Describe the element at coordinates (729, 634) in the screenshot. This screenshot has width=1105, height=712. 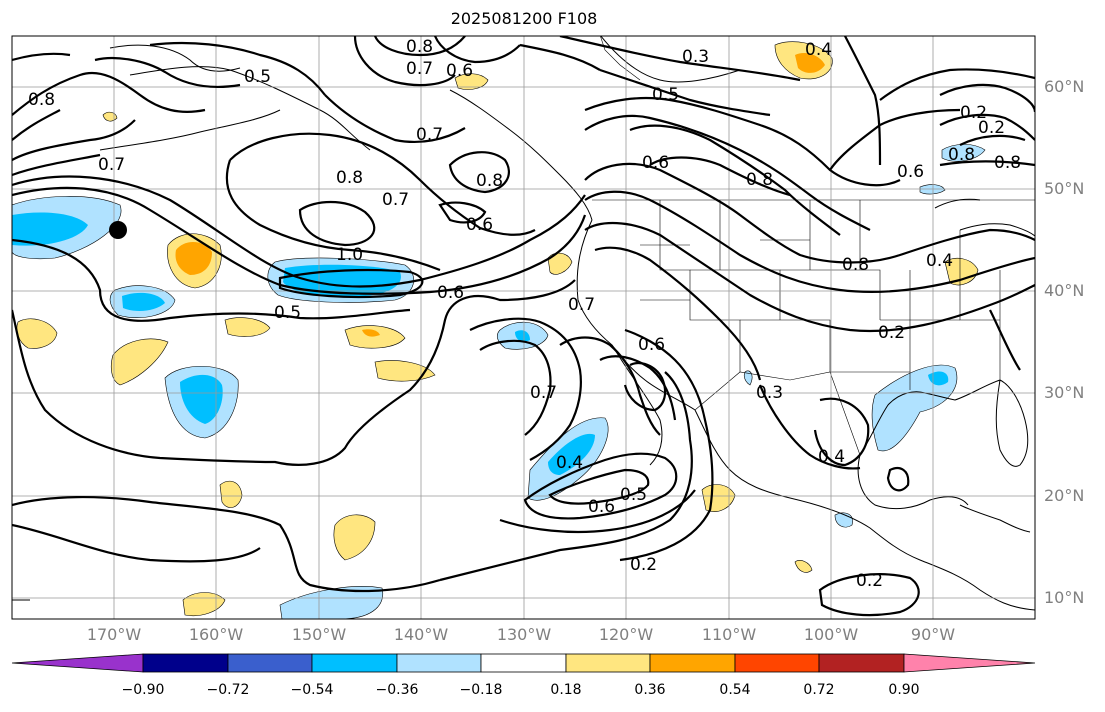
I see `lon-label-110w: 110°W` at that location.